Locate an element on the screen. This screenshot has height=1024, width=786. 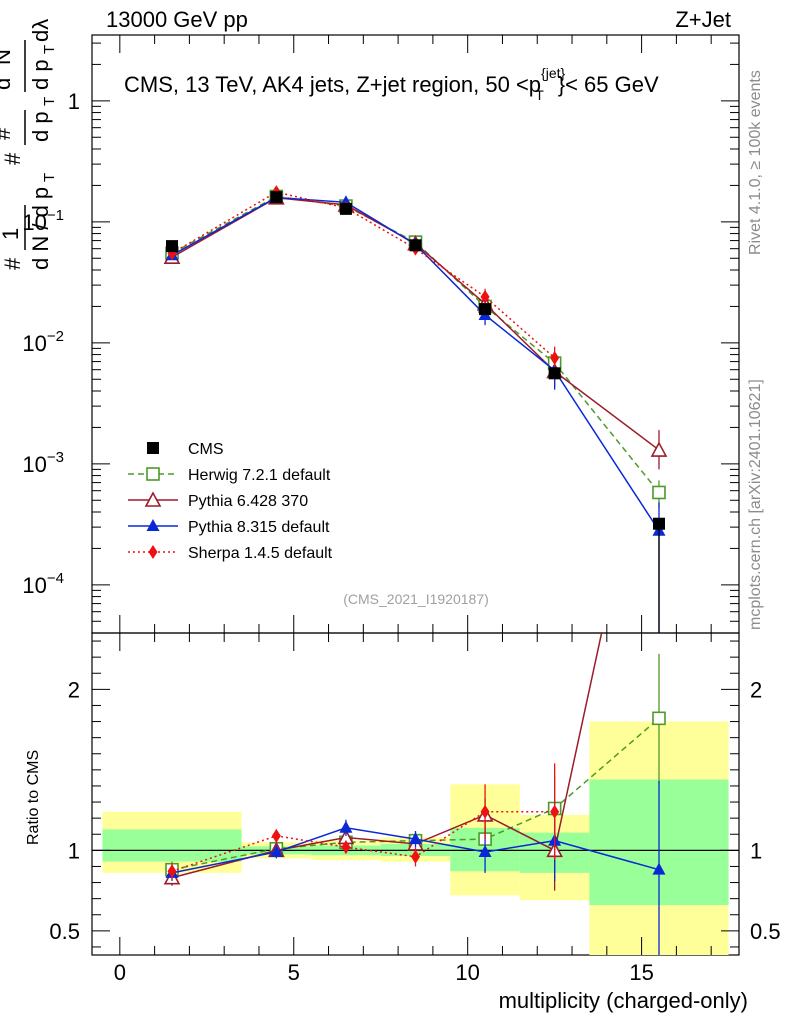
svg-text: N is located at coordinates (7, 57).